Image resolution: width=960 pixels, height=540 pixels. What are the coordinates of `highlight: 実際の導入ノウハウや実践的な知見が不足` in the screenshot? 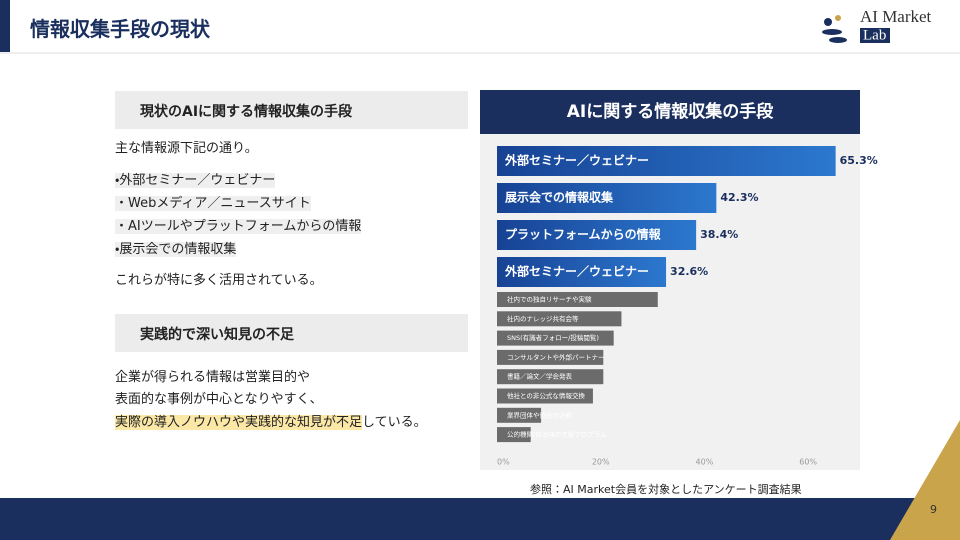 It's located at (239, 422).